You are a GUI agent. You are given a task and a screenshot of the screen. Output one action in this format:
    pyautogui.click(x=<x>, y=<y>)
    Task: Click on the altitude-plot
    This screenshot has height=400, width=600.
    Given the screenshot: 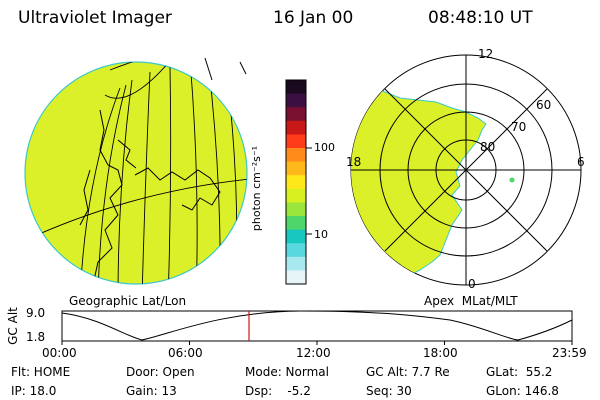 What is the action you would take?
    pyautogui.click(x=317, y=327)
    